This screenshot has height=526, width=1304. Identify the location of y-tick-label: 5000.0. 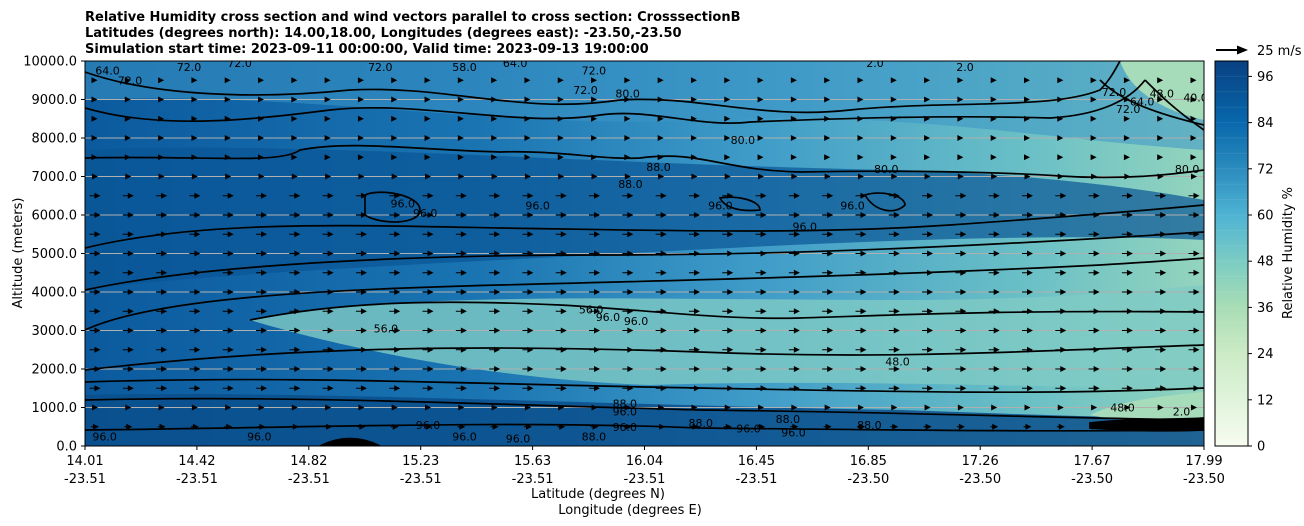
(55, 254).